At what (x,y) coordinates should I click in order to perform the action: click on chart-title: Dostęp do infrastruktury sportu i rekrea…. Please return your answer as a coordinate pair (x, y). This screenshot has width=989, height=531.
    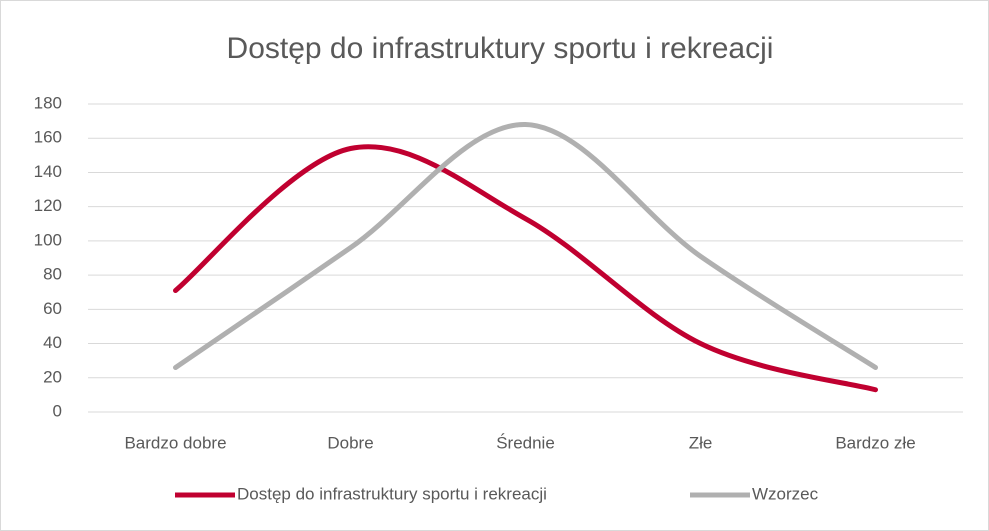
    Looking at the image, I should click on (500, 48).